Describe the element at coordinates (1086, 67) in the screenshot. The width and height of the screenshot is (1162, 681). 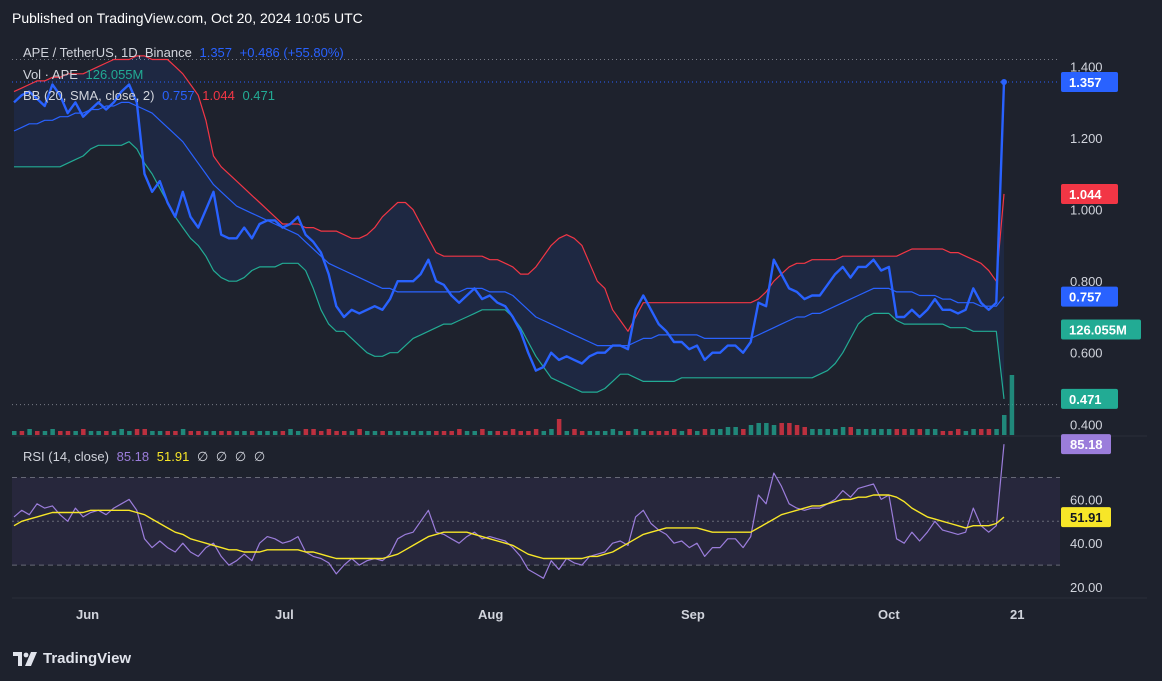
I see `price-axis-tick: 1.400` at that location.